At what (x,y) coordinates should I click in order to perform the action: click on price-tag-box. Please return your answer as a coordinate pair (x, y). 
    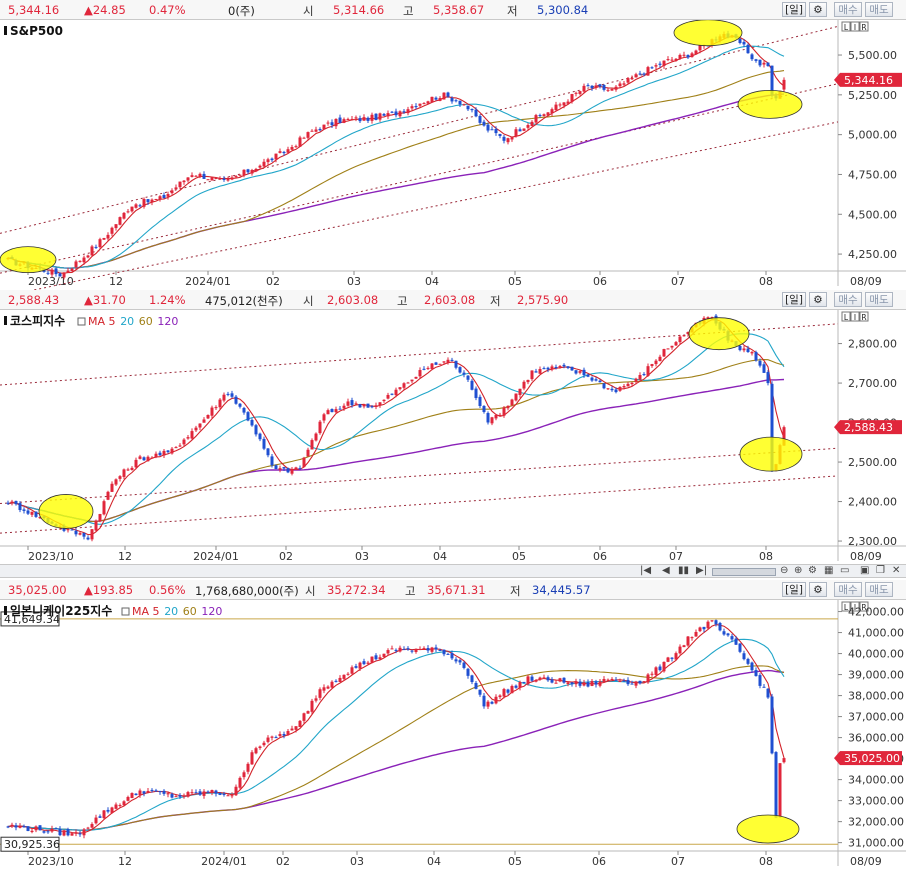
    Looking at the image, I should click on (871, 79).